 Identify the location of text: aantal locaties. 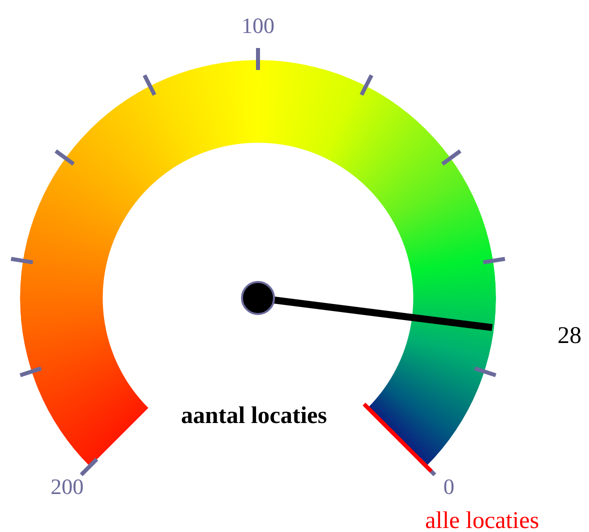
(254, 416).